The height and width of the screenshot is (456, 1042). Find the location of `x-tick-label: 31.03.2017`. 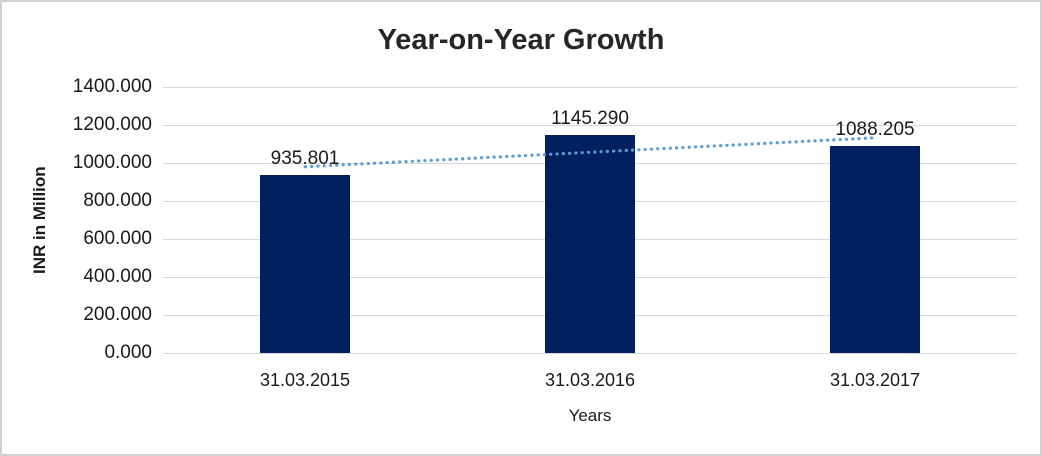

x-tick-label: 31.03.2017 is located at coordinates (875, 380).